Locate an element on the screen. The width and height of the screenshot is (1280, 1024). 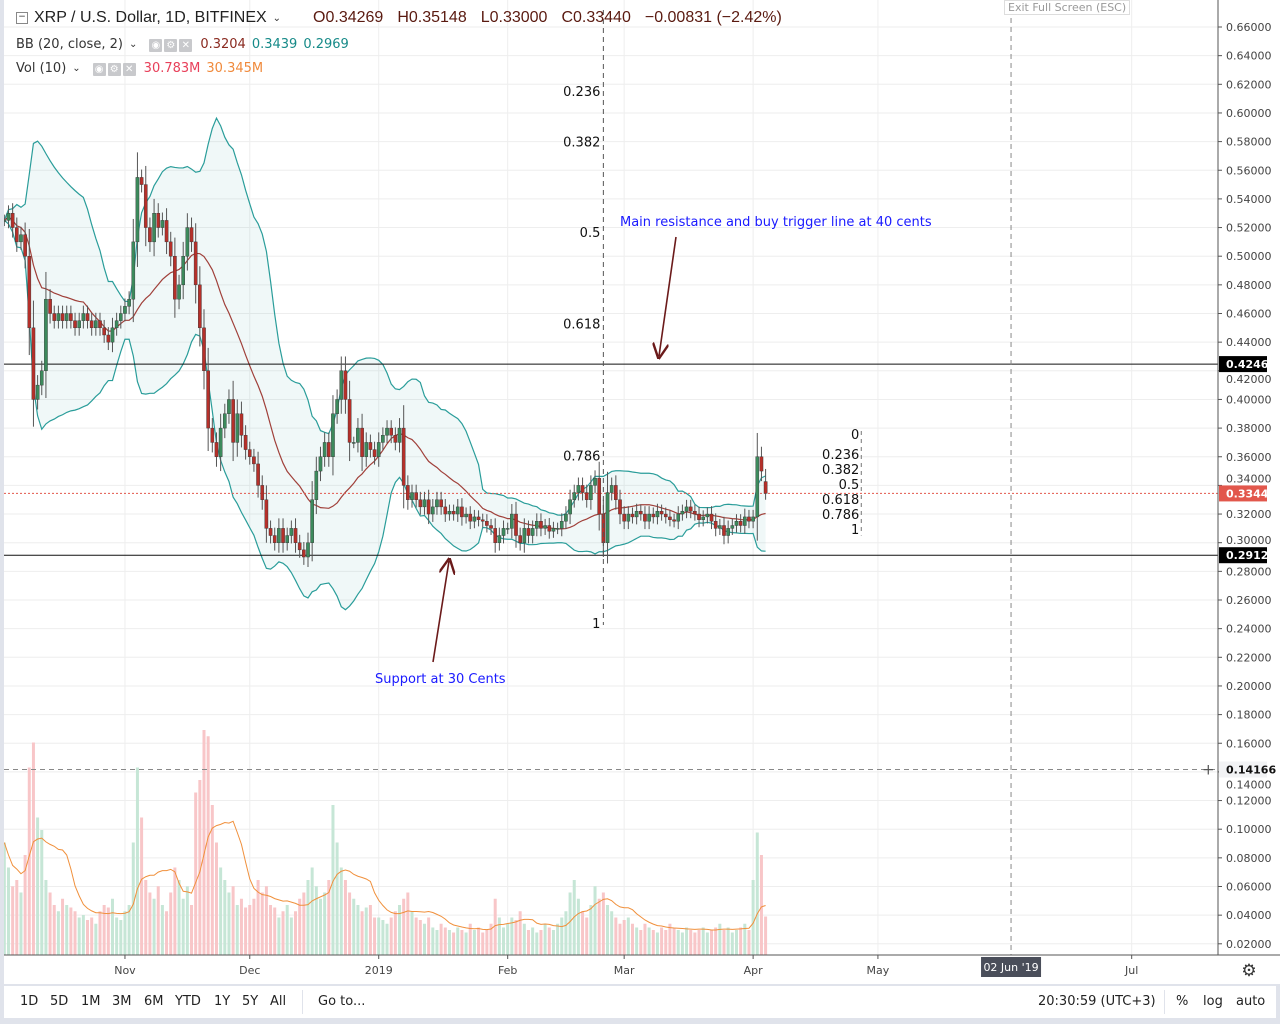
range-1m: 1M is located at coordinates (91, 1001).